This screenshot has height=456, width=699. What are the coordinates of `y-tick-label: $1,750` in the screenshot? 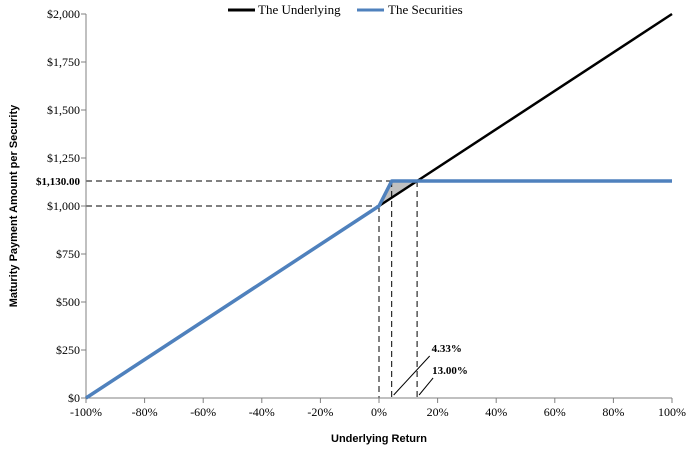 It's located at (63, 62).